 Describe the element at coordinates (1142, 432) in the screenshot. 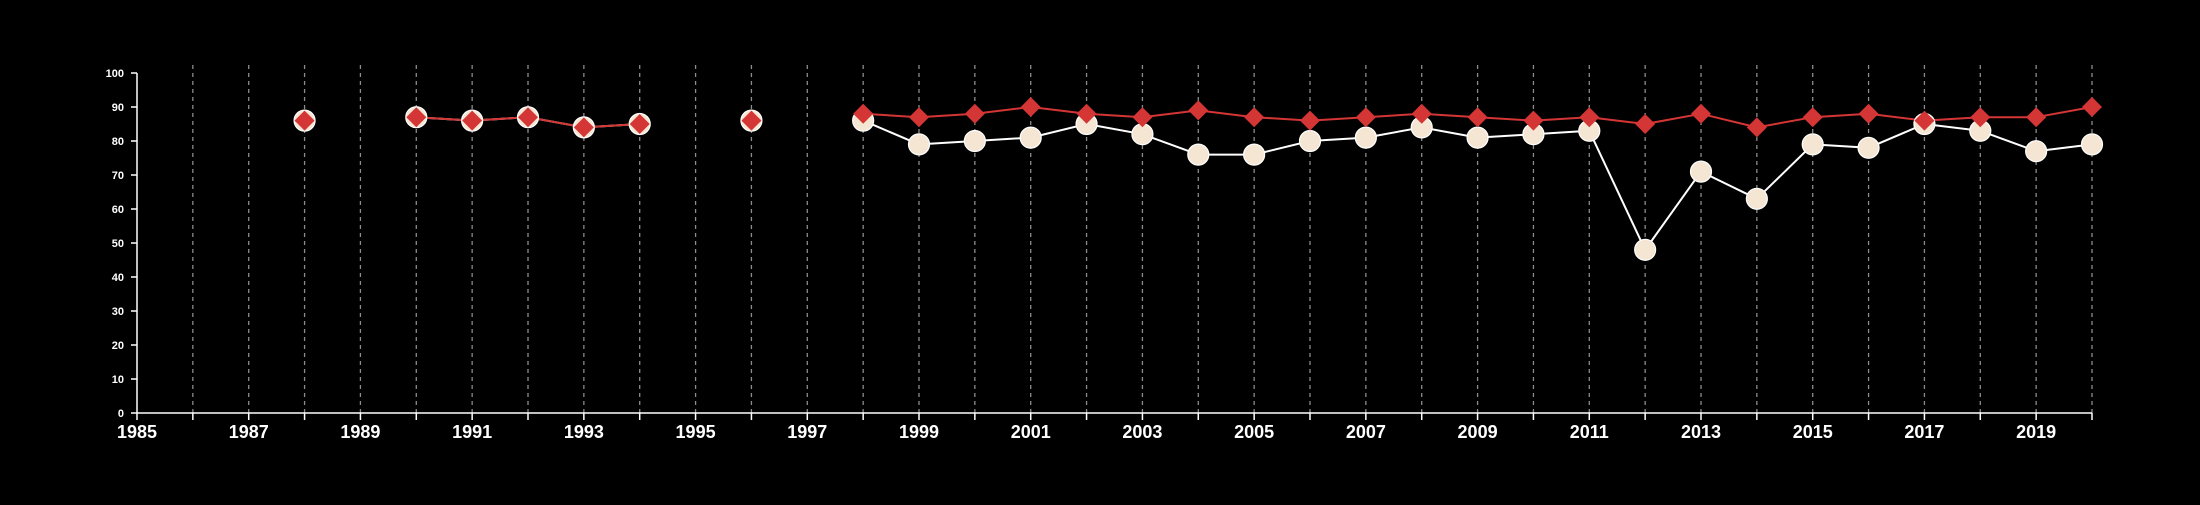

I see `x-tick-label: 2003` at that location.